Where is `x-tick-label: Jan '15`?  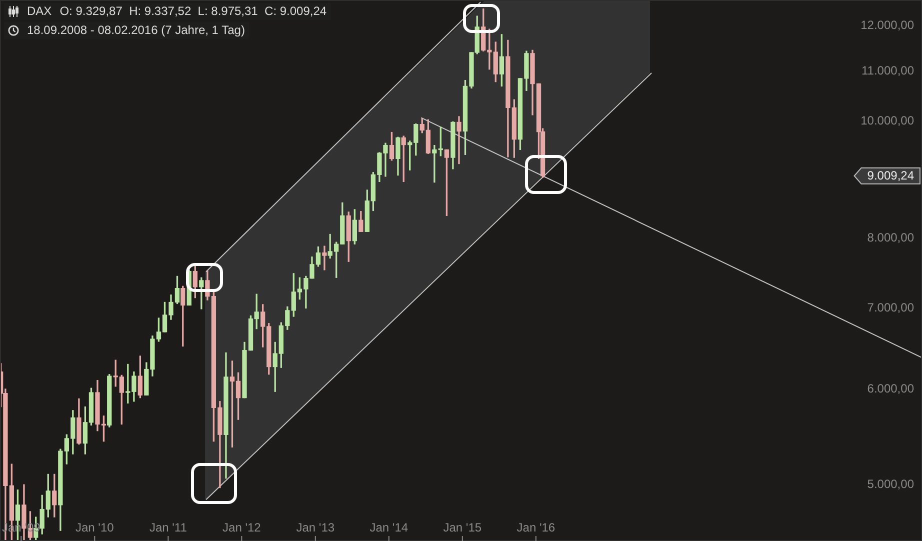 x-tick-label: Jan '15 is located at coordinates (462, 527).